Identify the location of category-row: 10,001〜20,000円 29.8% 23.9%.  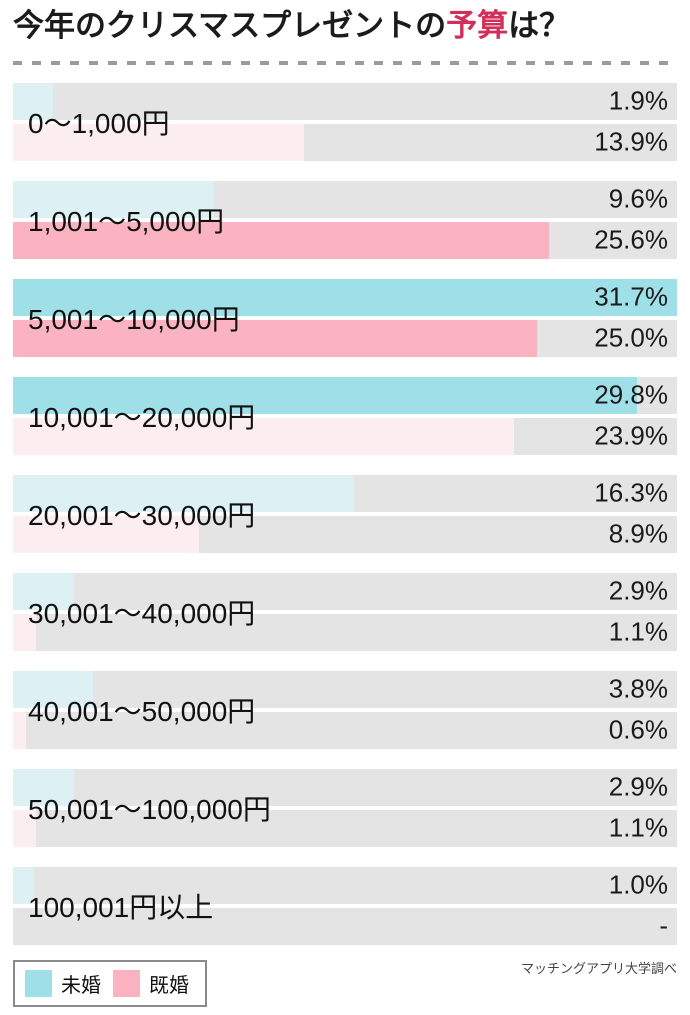
(345, 415).